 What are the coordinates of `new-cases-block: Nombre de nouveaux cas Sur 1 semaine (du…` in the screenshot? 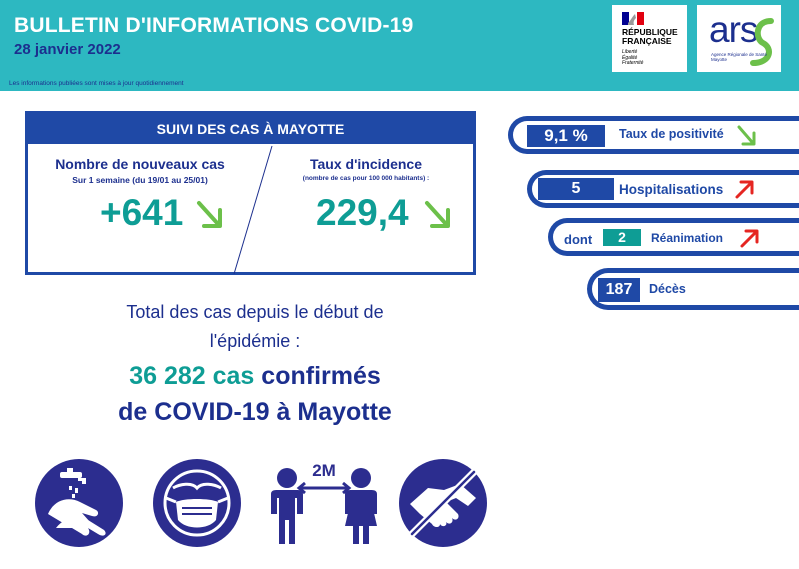 It's located at (140, 170).